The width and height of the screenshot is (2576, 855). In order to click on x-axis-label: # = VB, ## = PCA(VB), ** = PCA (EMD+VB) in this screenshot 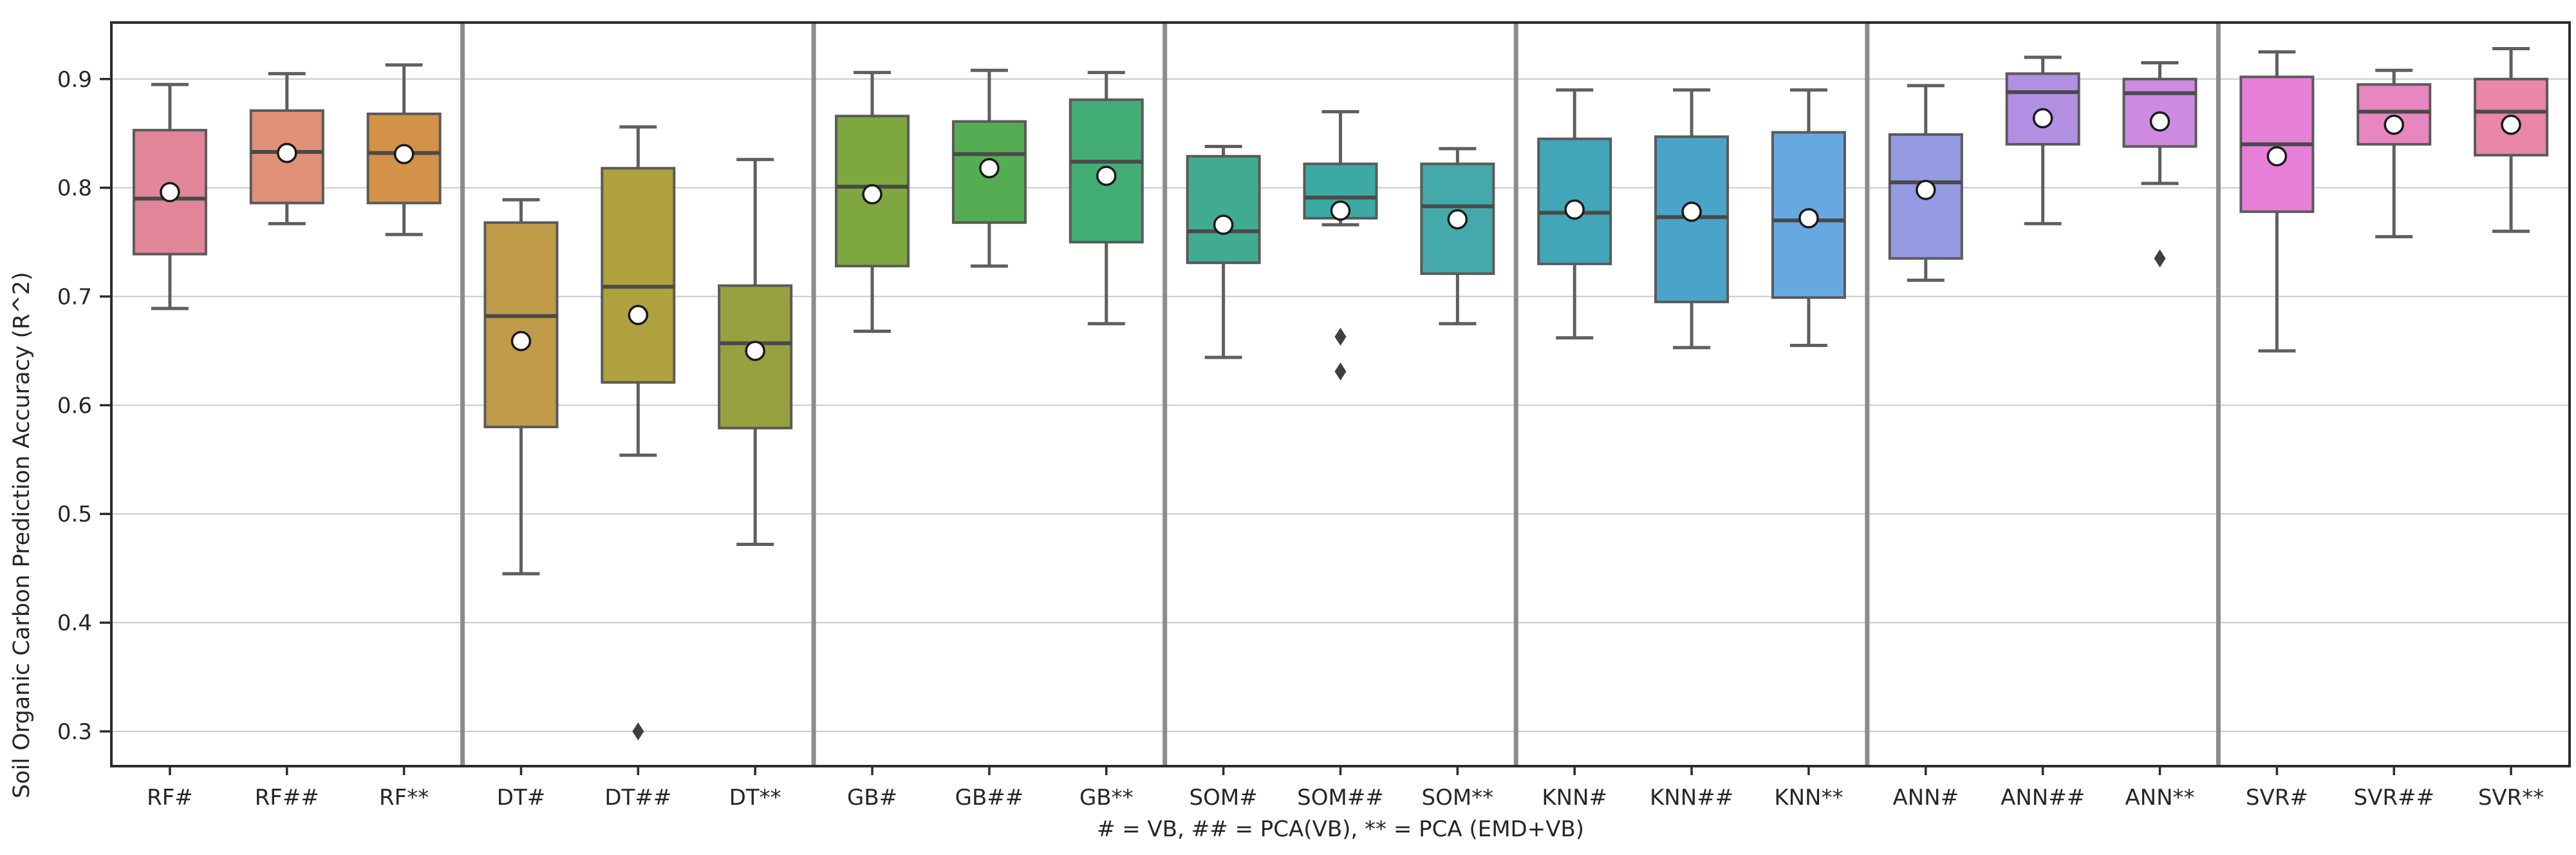, I will do `click(1340, 829)`.